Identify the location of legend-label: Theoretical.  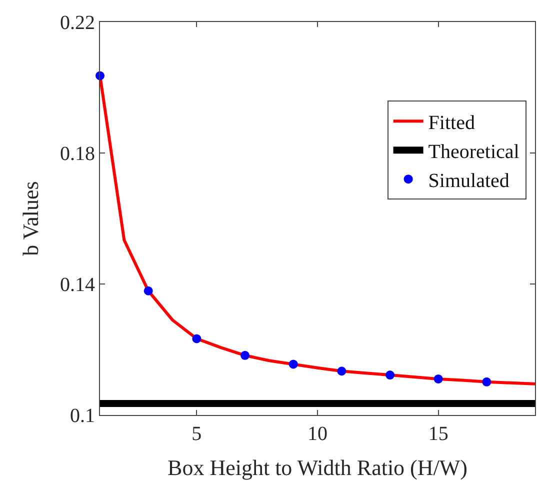
(474, 151).